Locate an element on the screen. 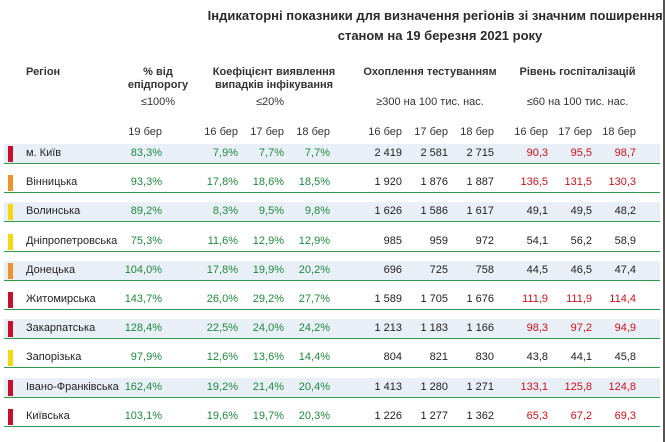 This screenshot has width=665, height=442. coef-value: 20,2% is located at coordinates (314, 269).